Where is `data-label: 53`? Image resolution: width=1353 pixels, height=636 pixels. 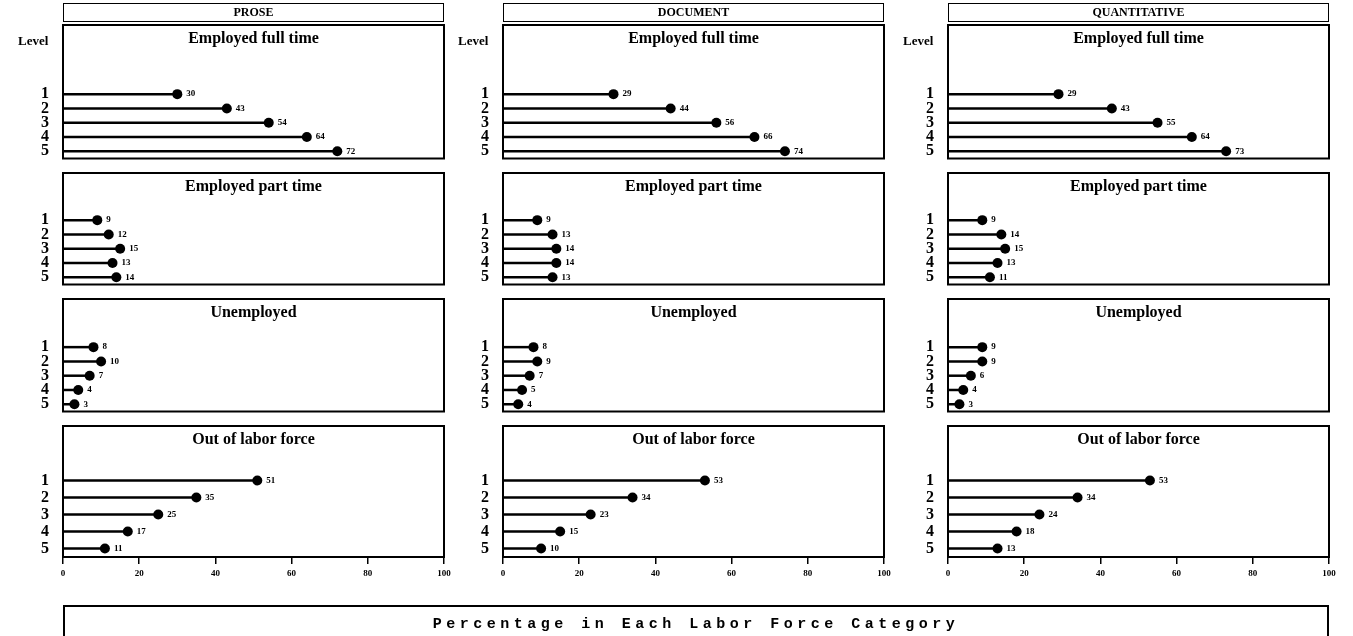 data-label: 53 is located at coordinates (718, 479).